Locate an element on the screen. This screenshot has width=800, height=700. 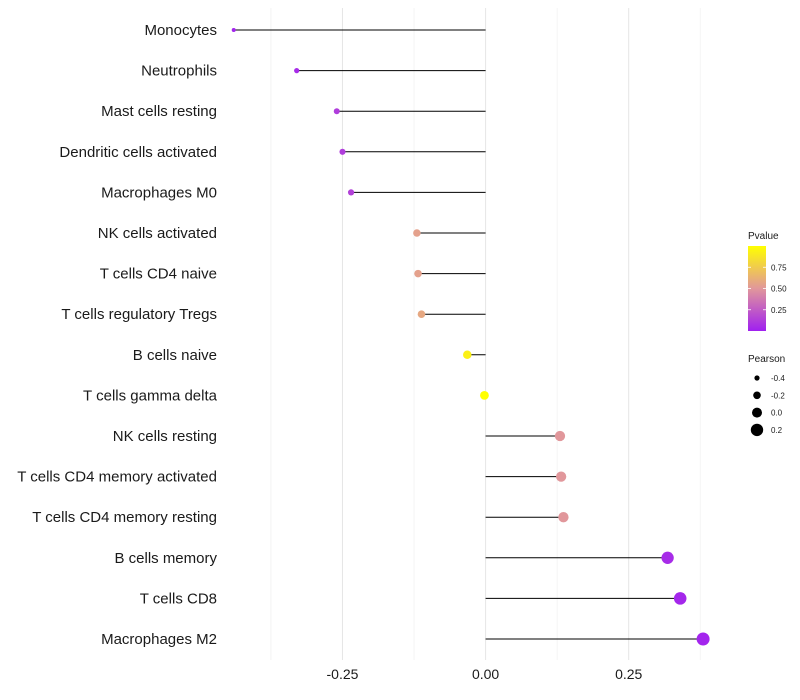
x-tick-label: 0.25 is located at coordinates (628, 674).